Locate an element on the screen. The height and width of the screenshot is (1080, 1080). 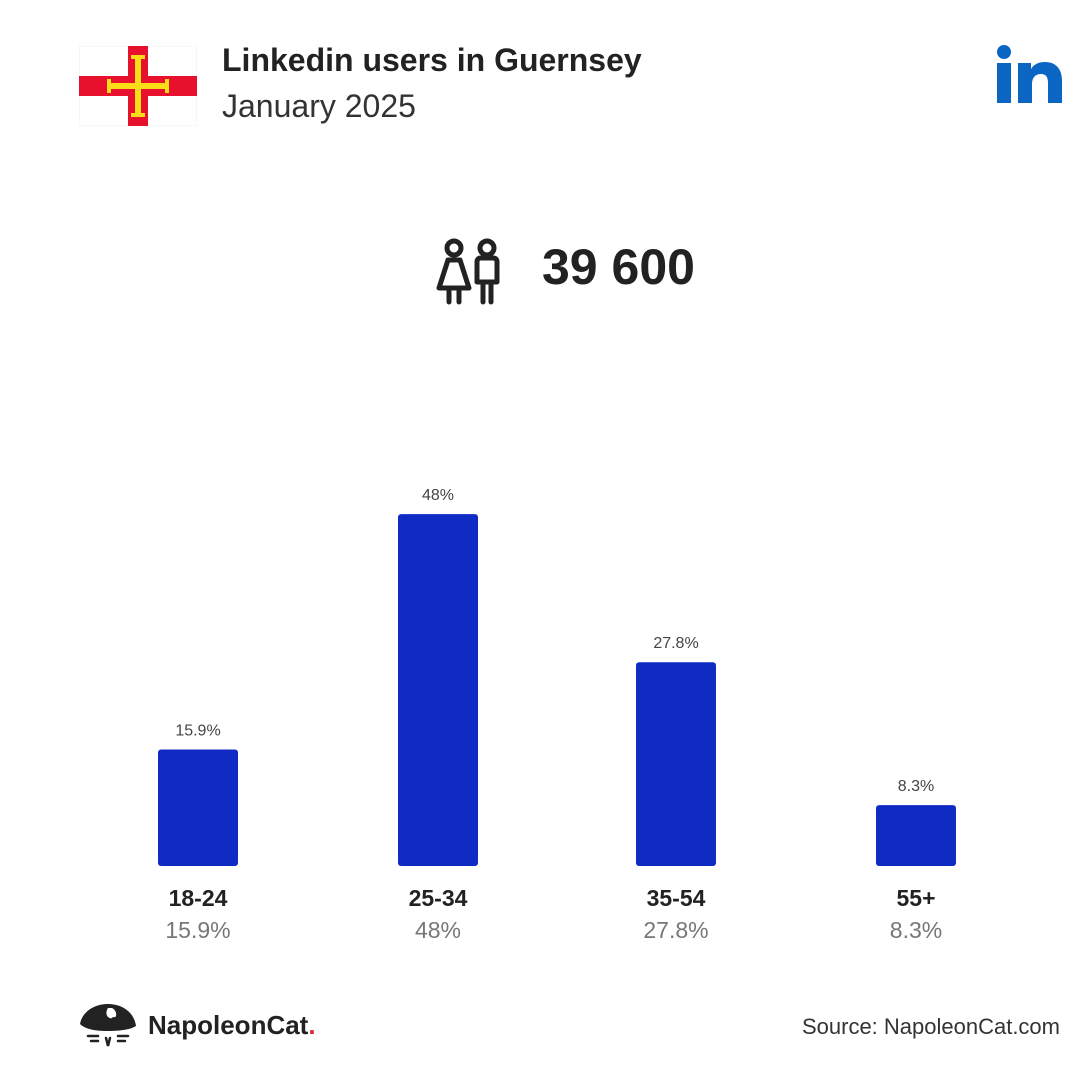
data-label-25-34: 48% is located at coordinates (438, 495).